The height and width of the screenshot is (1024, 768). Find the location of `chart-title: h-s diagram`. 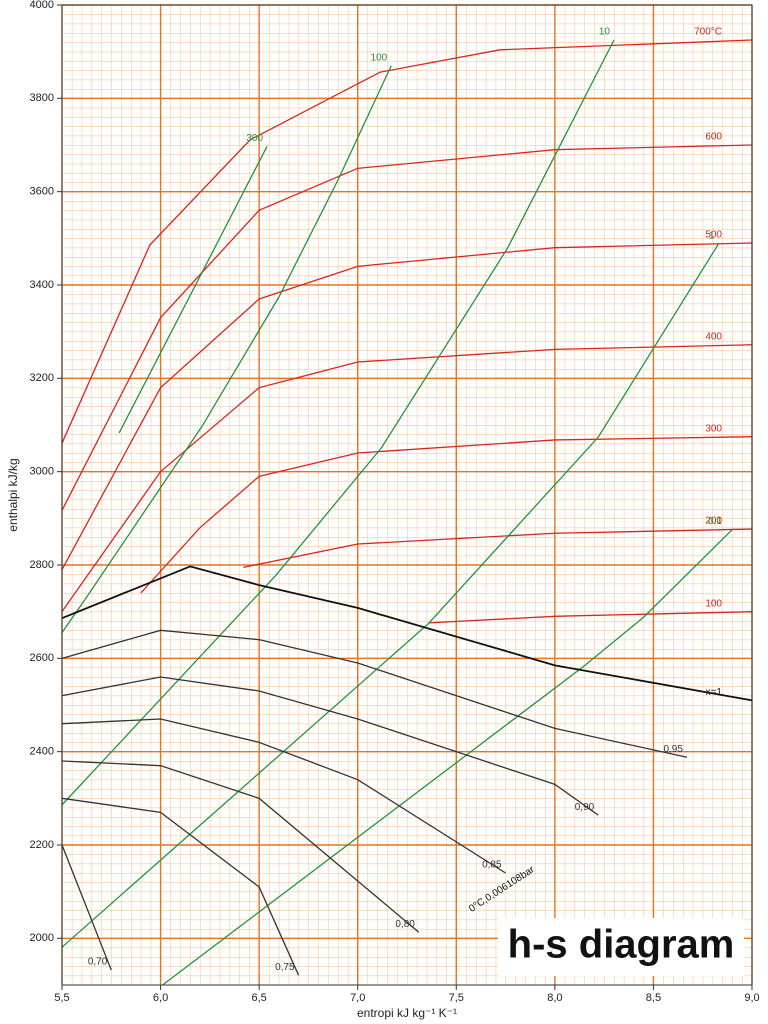

chart-title: h-s diagram is located at coordinates (621, 945).